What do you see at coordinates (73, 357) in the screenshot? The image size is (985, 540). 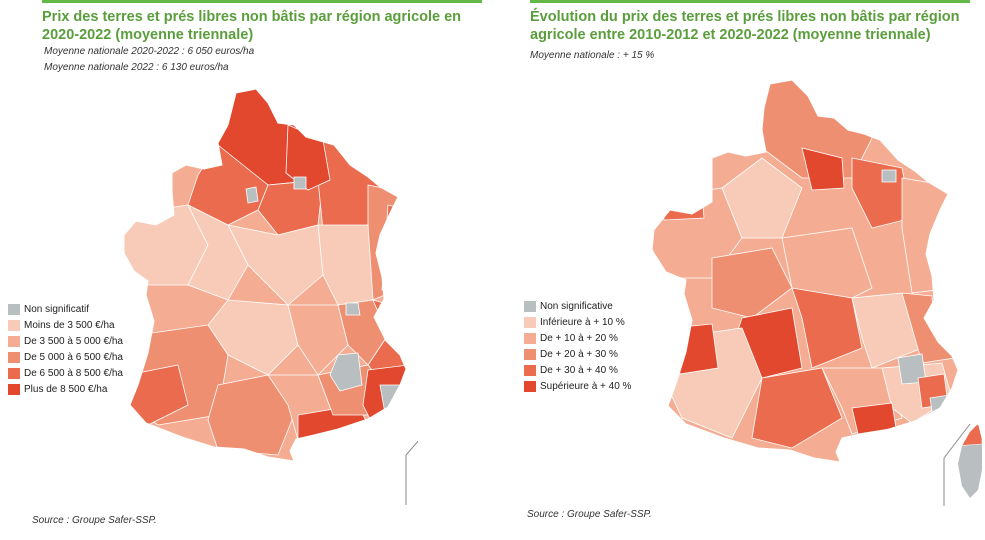 I see `legend-label: De 5 000 à 6 500 €/ha` at bounding box center [73, 357].